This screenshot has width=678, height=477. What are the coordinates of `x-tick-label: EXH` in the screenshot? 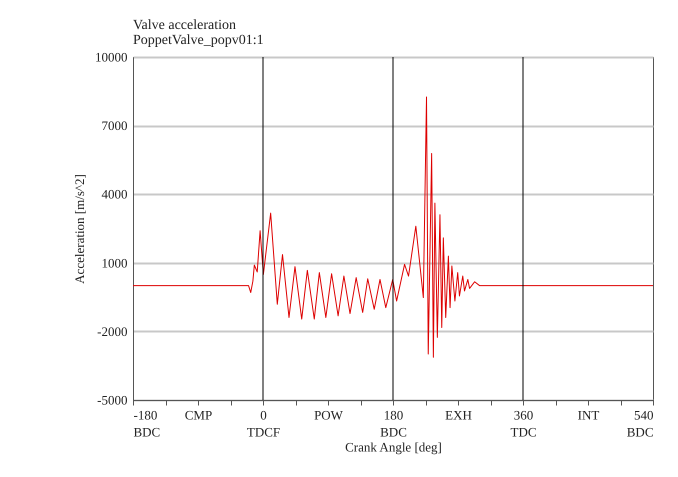 It's located at (458, 415).